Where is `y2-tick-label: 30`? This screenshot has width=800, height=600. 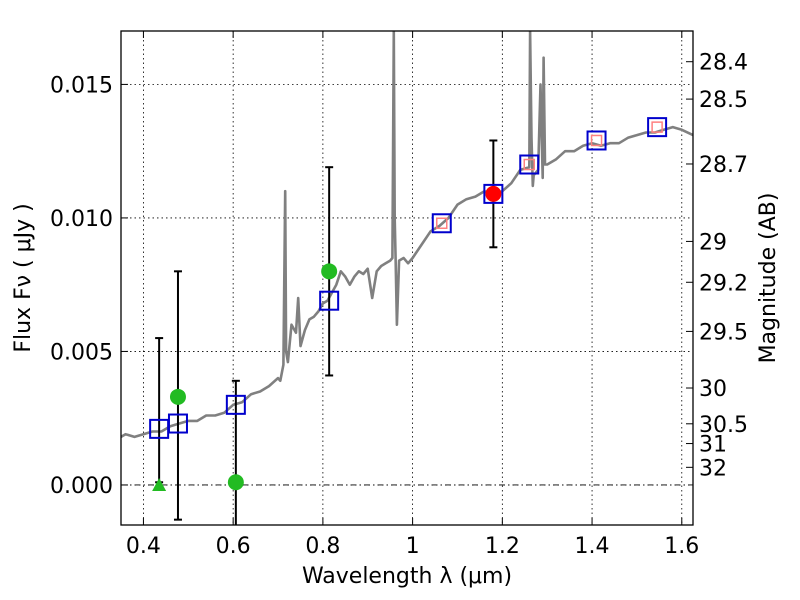
y2-tick-label: 30 is located at coordinates (713, 389).